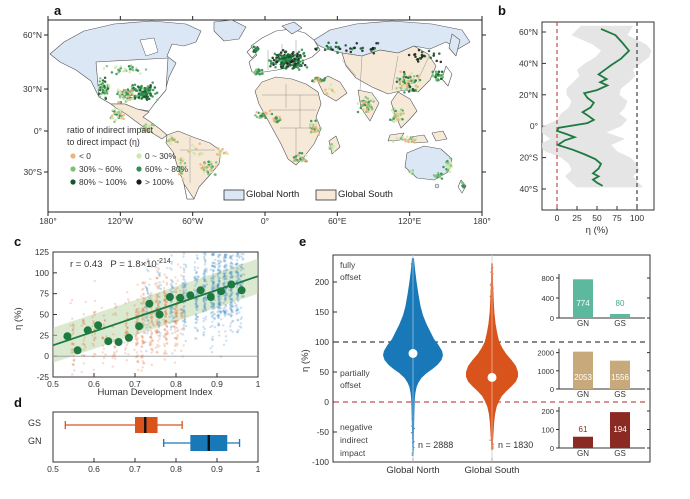 The image size is (690, 499). Describe the element at coordinates (413, 470) in the screenshot. I see `cat-global-north: Global North` at that location.